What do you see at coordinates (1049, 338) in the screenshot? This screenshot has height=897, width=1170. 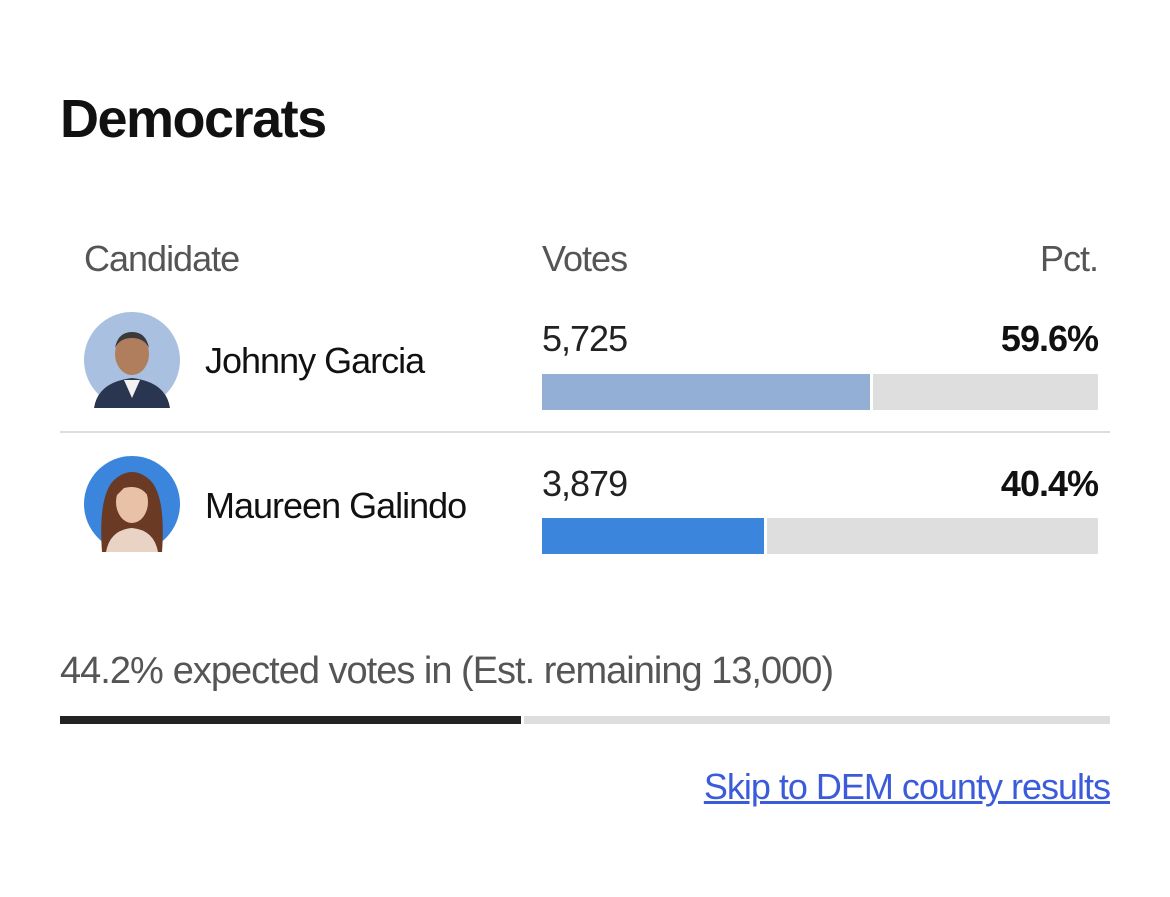 I see `vote-percent: 59.6%` at bounding box center [1049, 338].